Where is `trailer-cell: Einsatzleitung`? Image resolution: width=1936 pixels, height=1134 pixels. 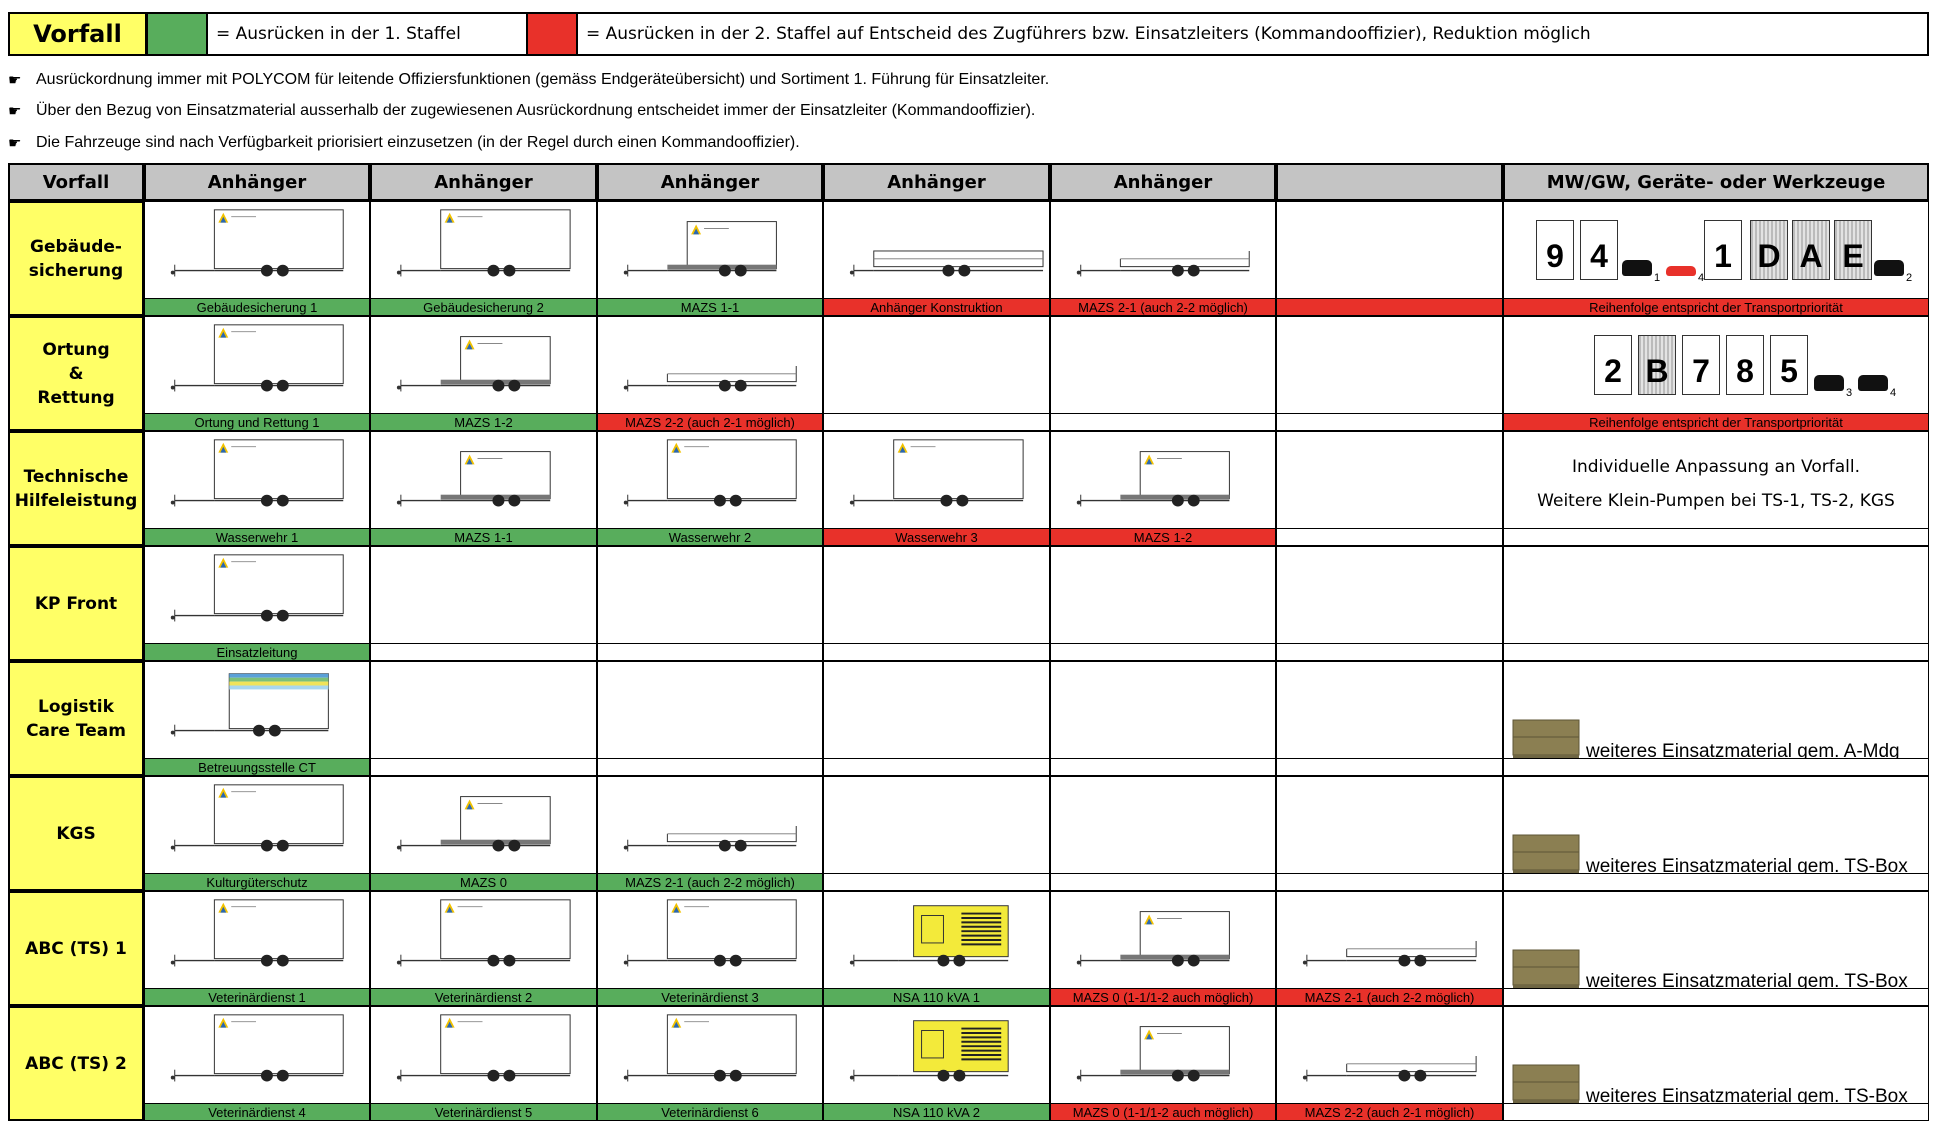 trailer-cell: Einsatzleitung is located at coordinates (257, 603).